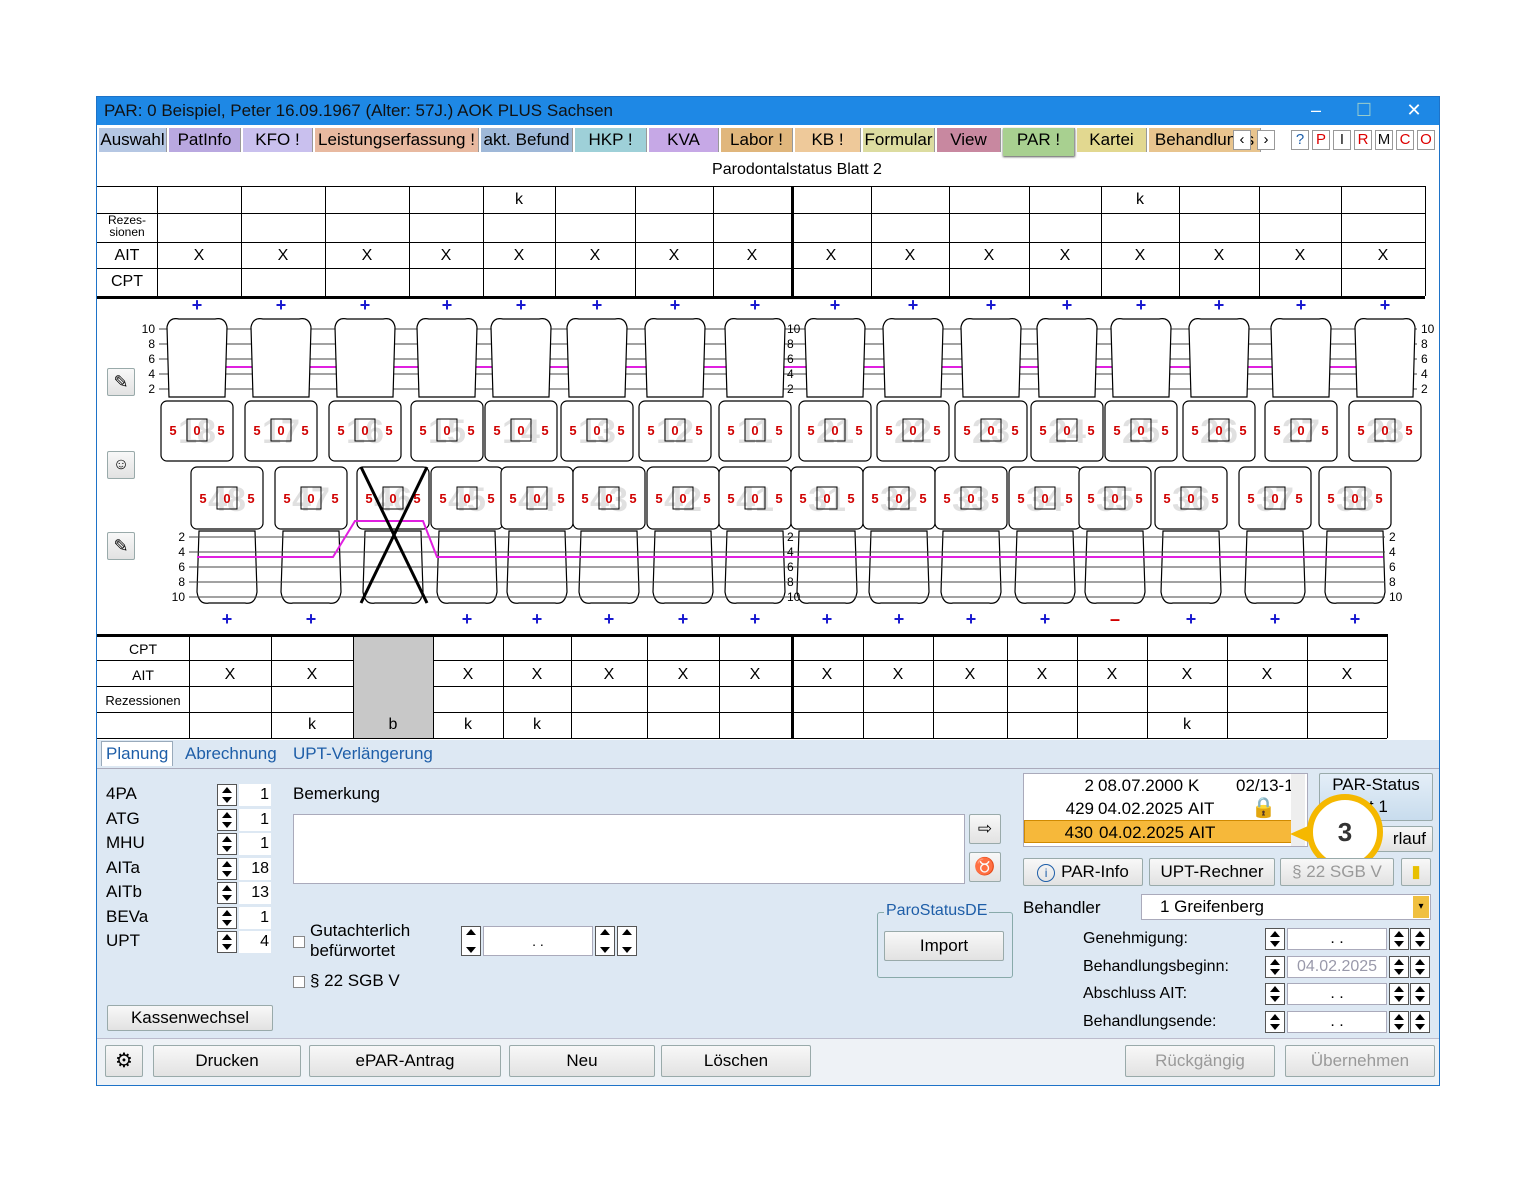 The height and width of the screenshot is (1182, 1536). I want to click on quick-icon-4: M, so click(1384, 140).